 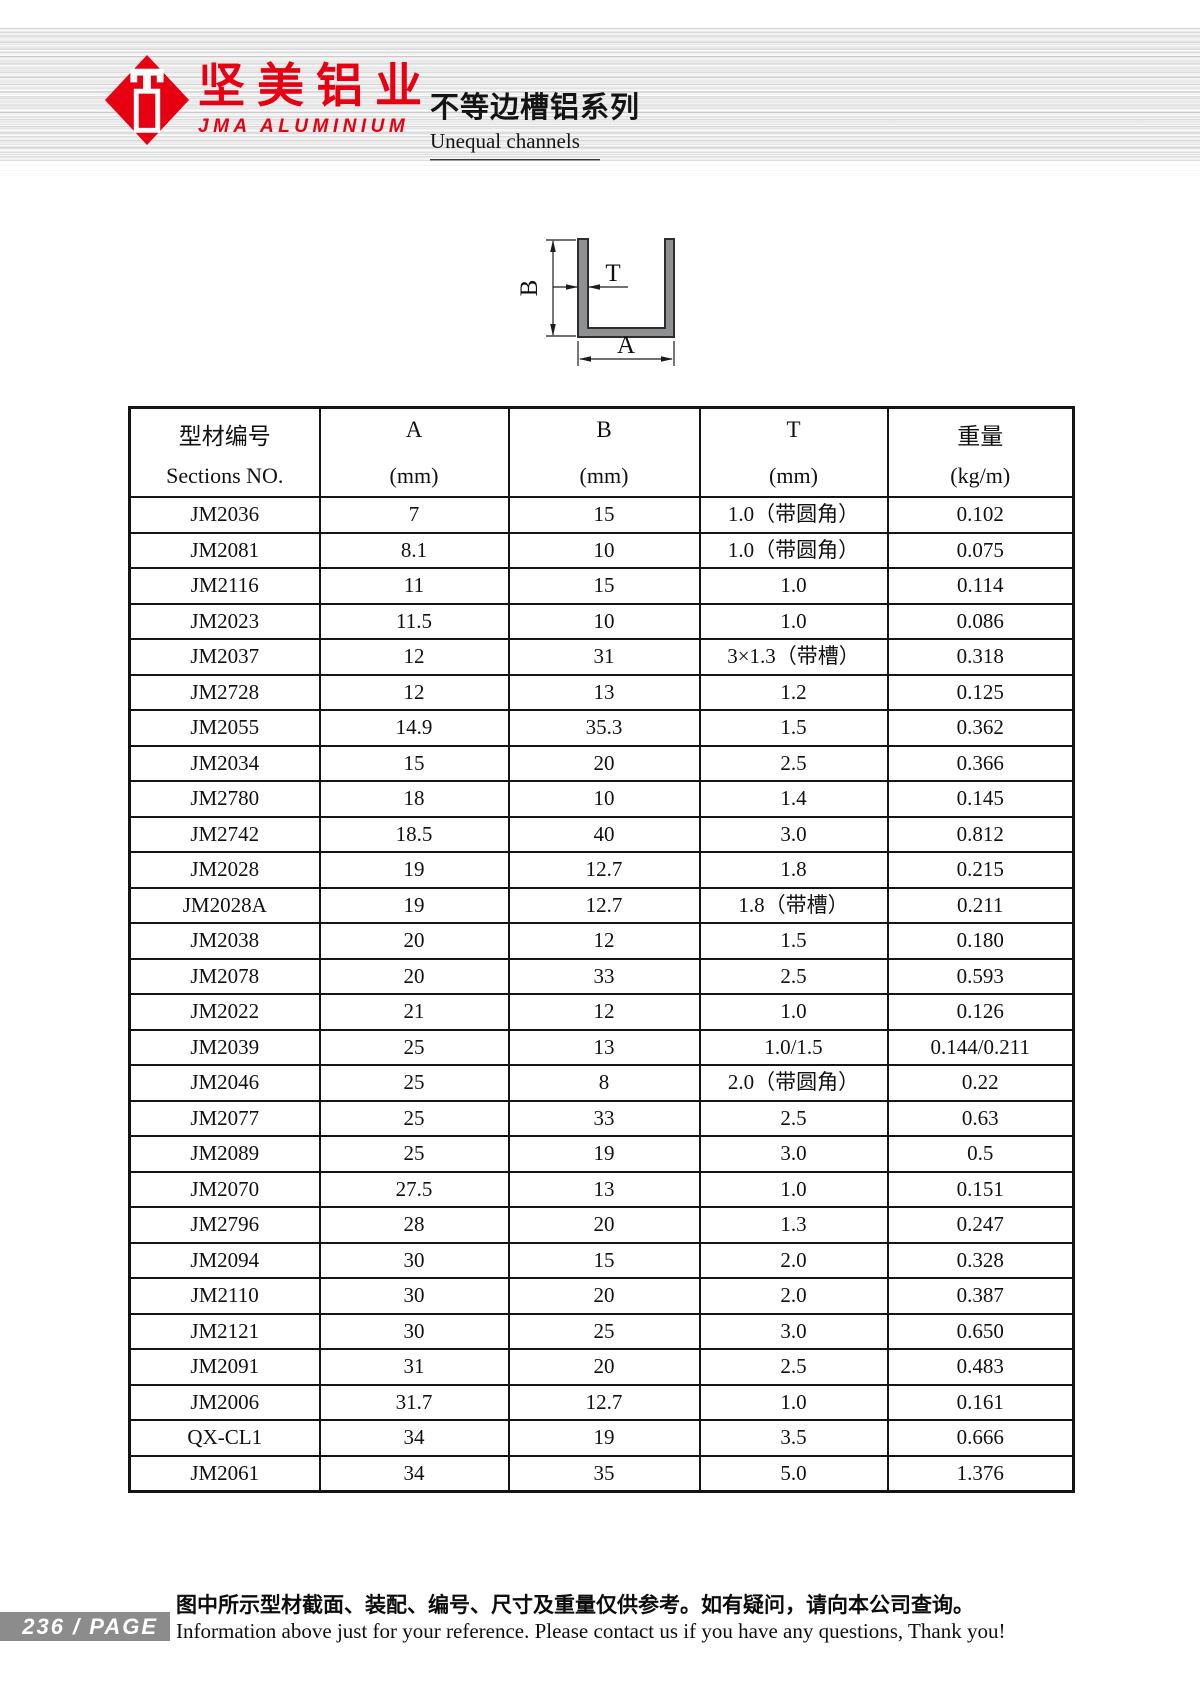 I want to click on value-cell: 3×1.3（带槽）, so click(x=793, y=657).